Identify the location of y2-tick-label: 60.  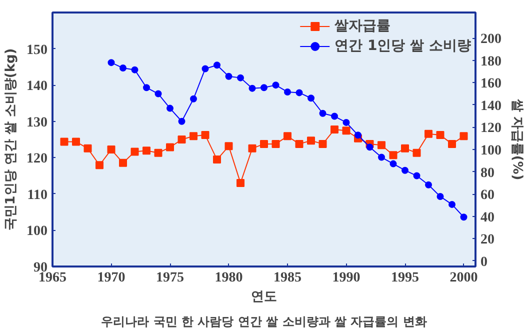
(487, 196).